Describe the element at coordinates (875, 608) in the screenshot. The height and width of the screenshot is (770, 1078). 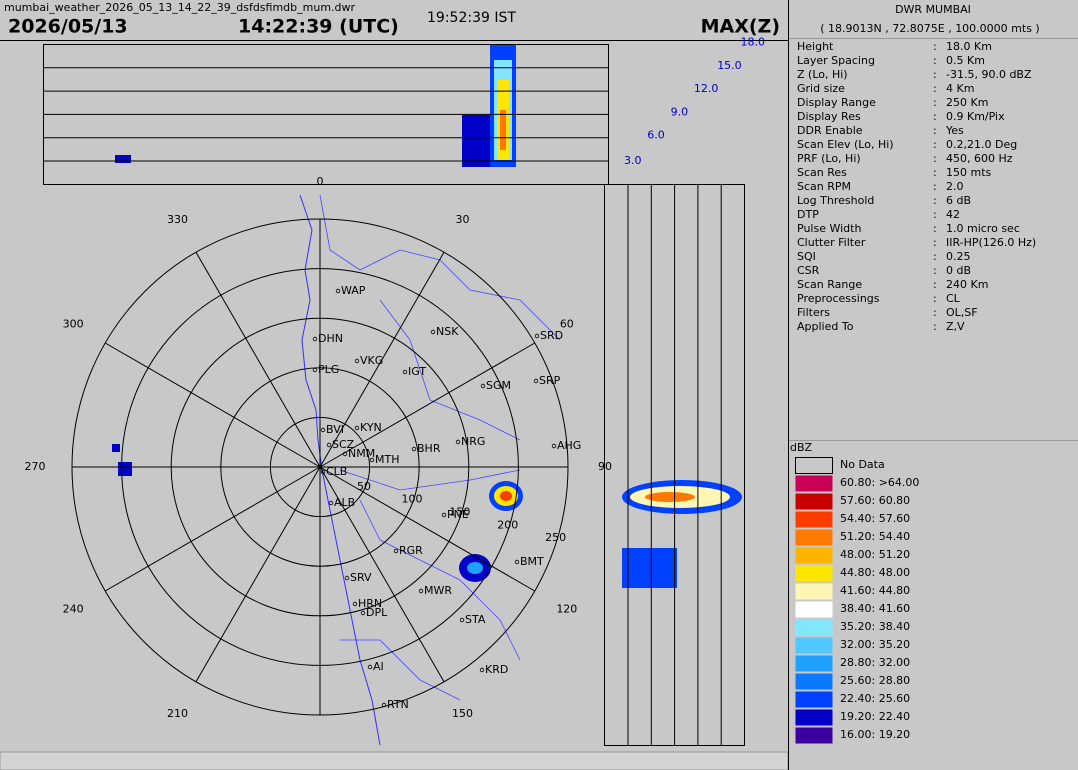
I see `legend-label: 38.40: 41.60` at that location.